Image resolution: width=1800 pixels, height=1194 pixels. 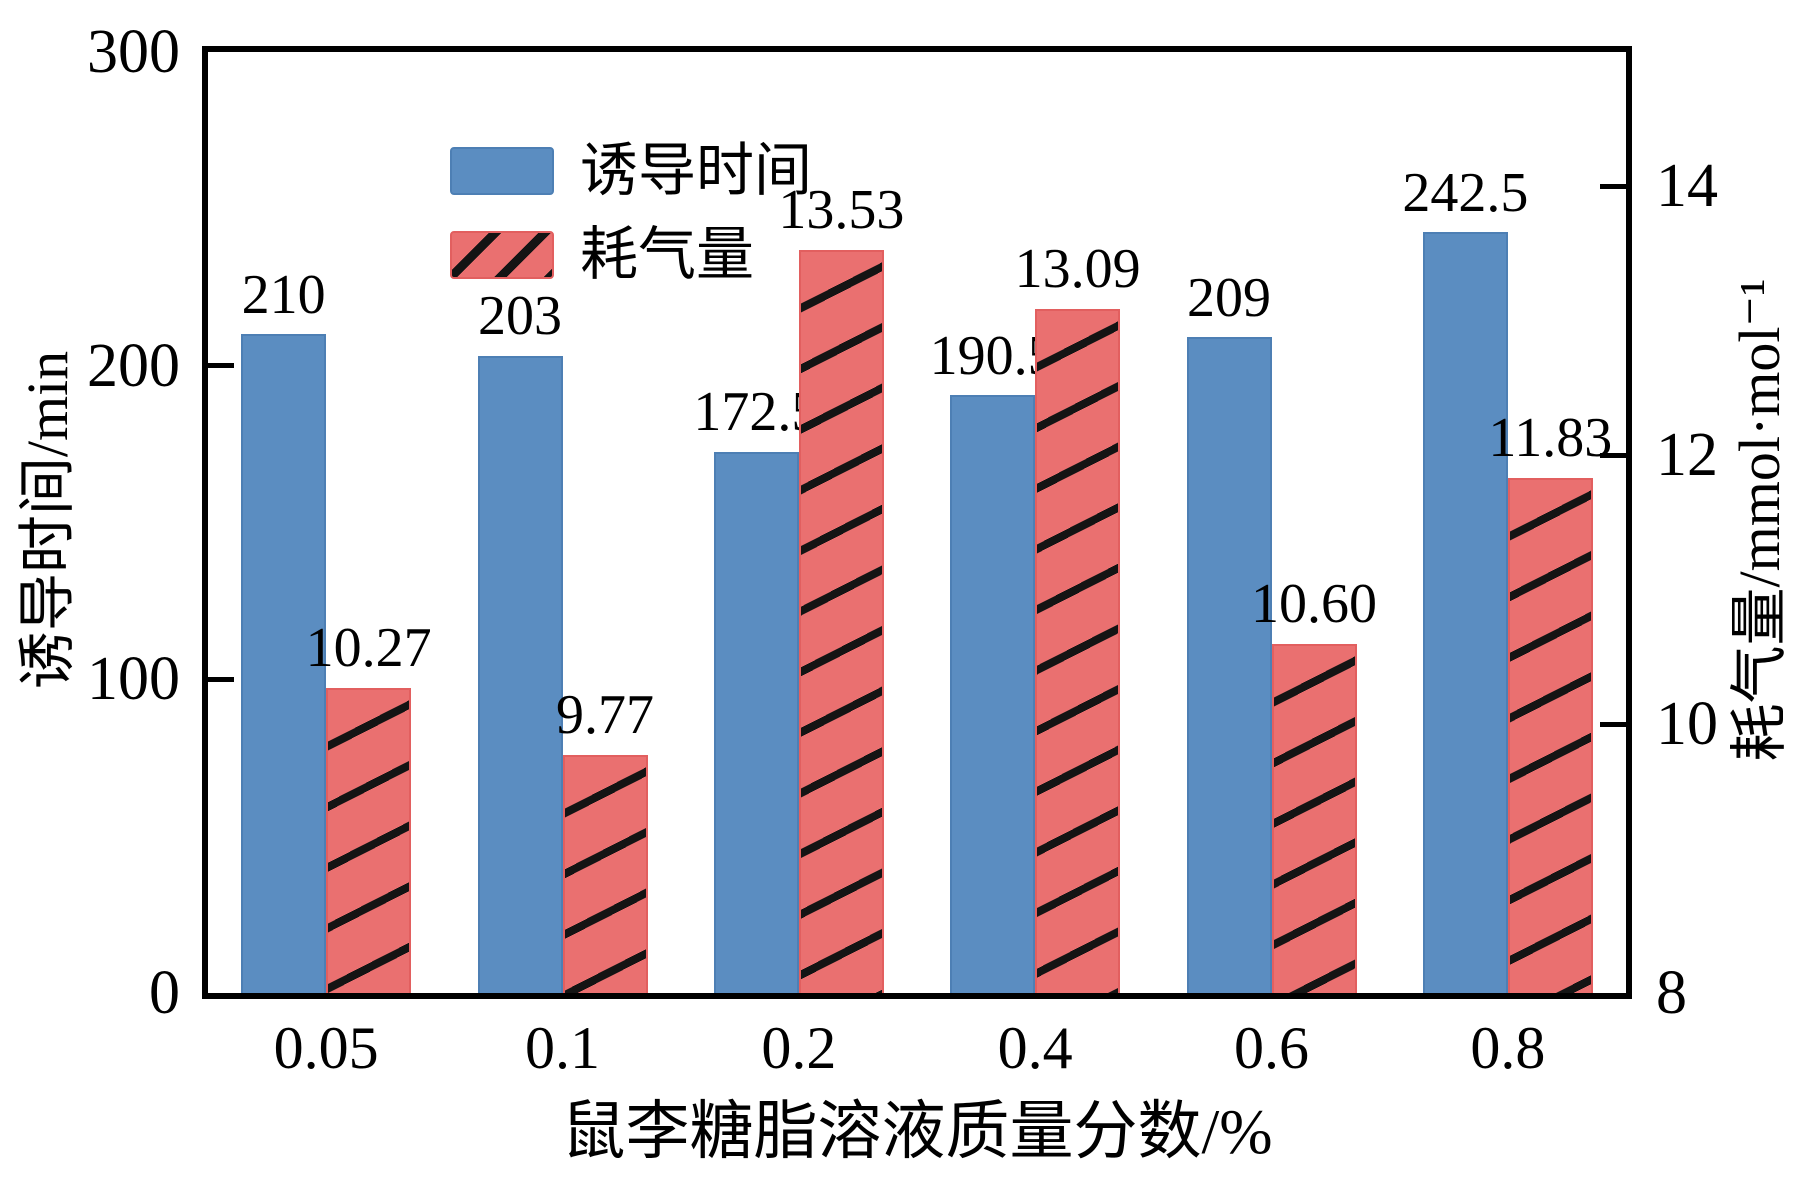 I want to click on left-tick-label: 300, so click(x=133, y=52).